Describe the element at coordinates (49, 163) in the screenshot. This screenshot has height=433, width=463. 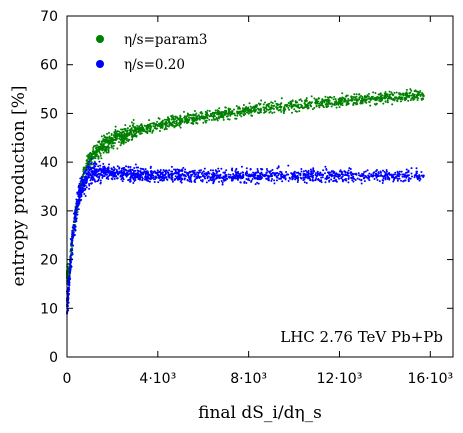
I see `y-tick-label: 40` at that location.